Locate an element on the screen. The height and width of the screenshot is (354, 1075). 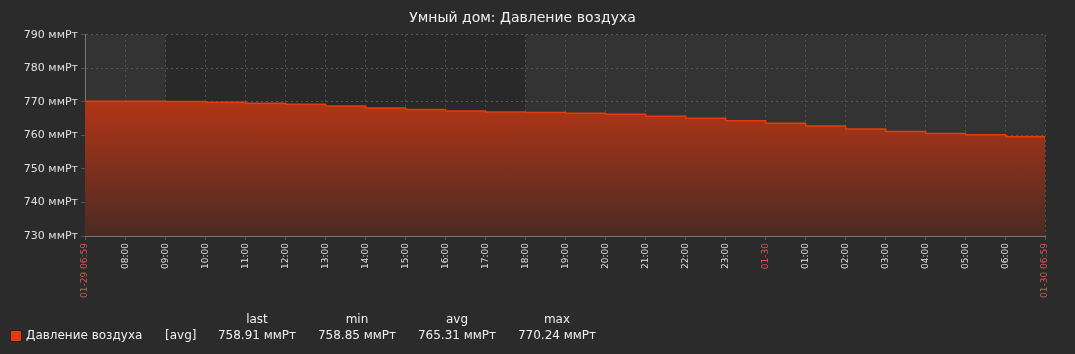
x-tick-label: 14:00 is located at coordinates (365, 255).